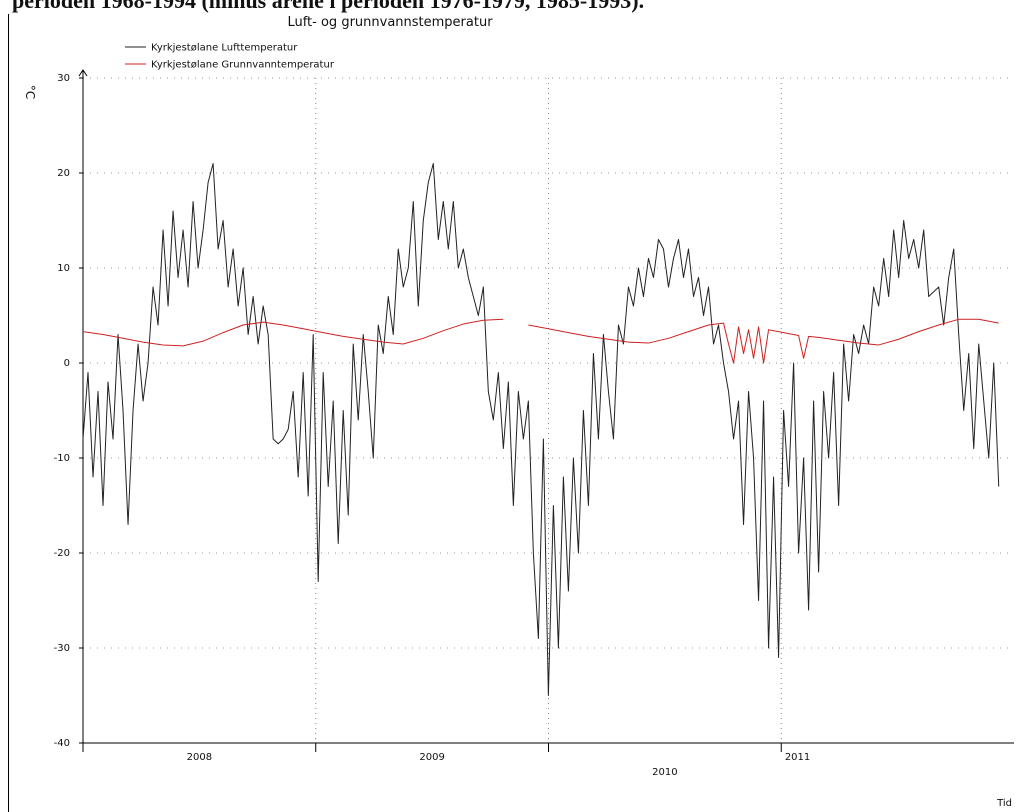 This screenshot has height=812, width=1016. What do you see at coordinates (62, 553) in the screenshot?
I see `y-tick-label: -20` at bounding box center [62, 553].